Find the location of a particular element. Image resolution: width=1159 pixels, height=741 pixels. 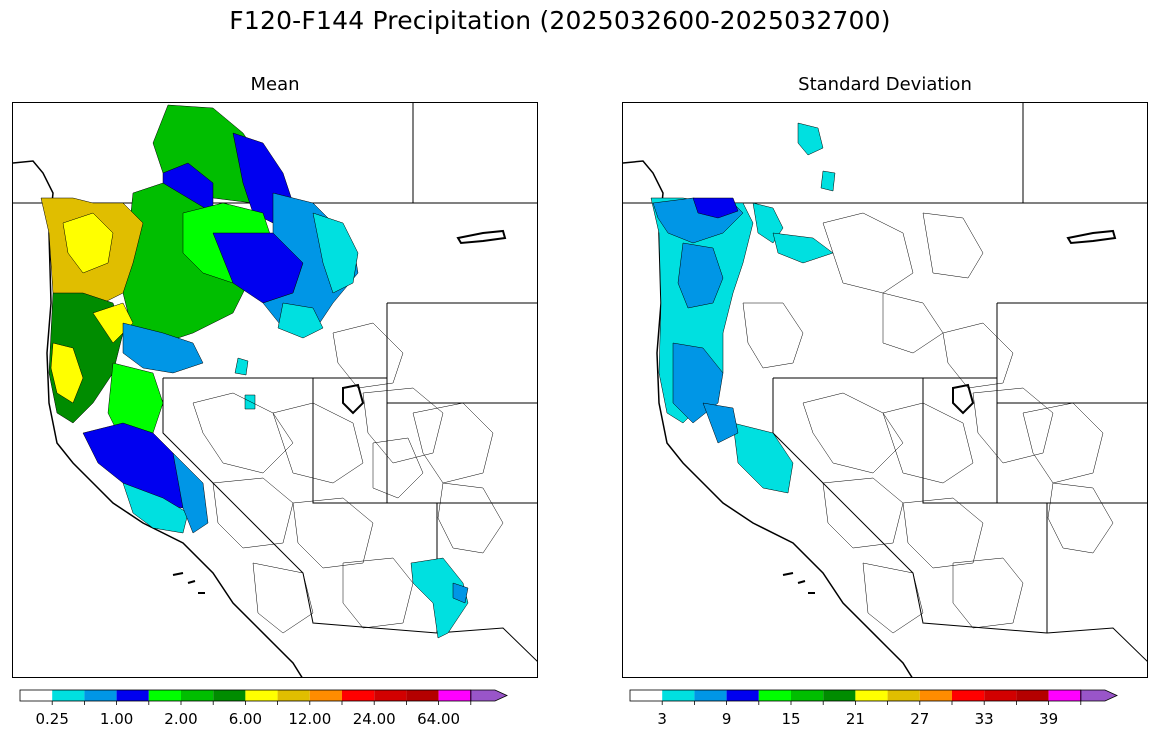

mean-colorbar-svg is located at coordinates (263, 697).